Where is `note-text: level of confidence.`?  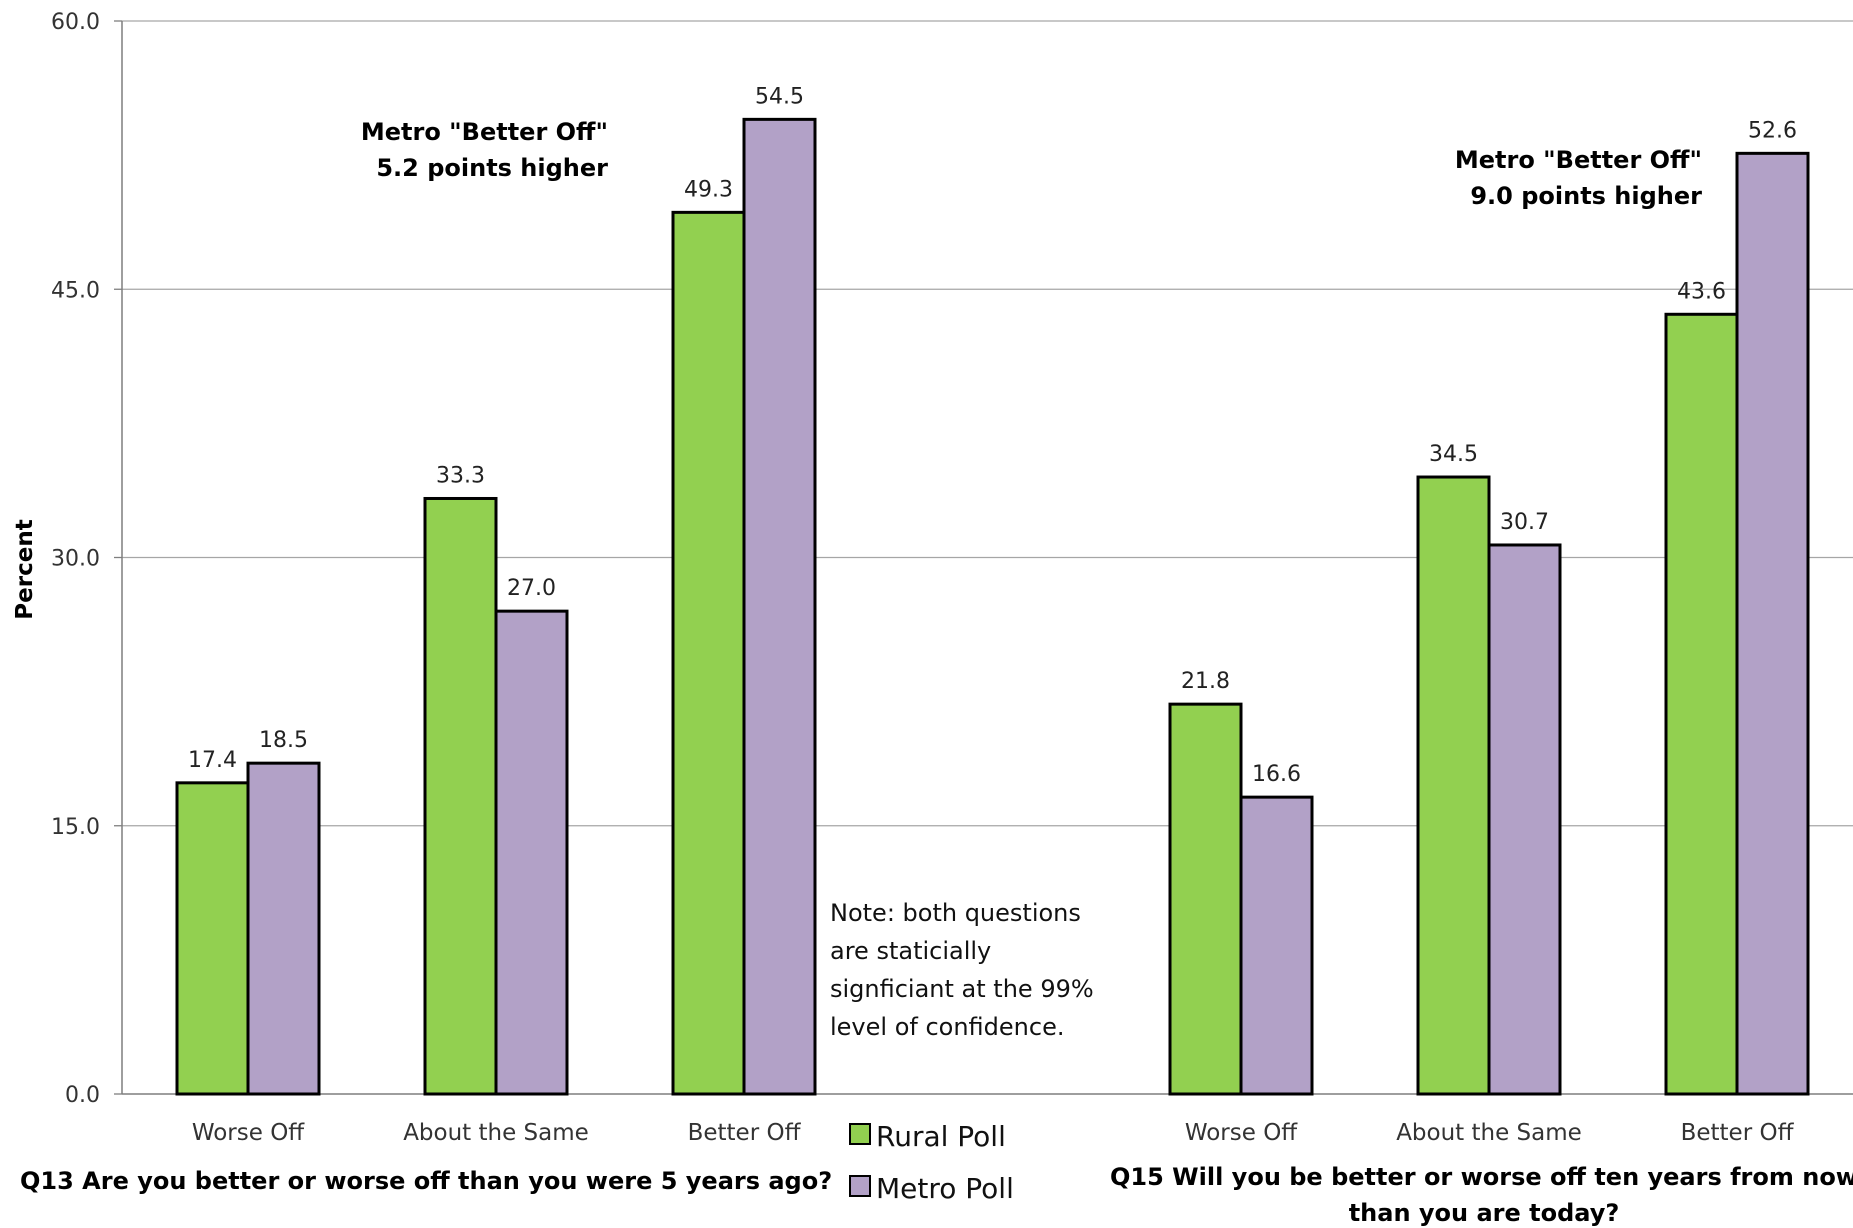
note-text: level of confidence. is located at coordinates (947, 1027).